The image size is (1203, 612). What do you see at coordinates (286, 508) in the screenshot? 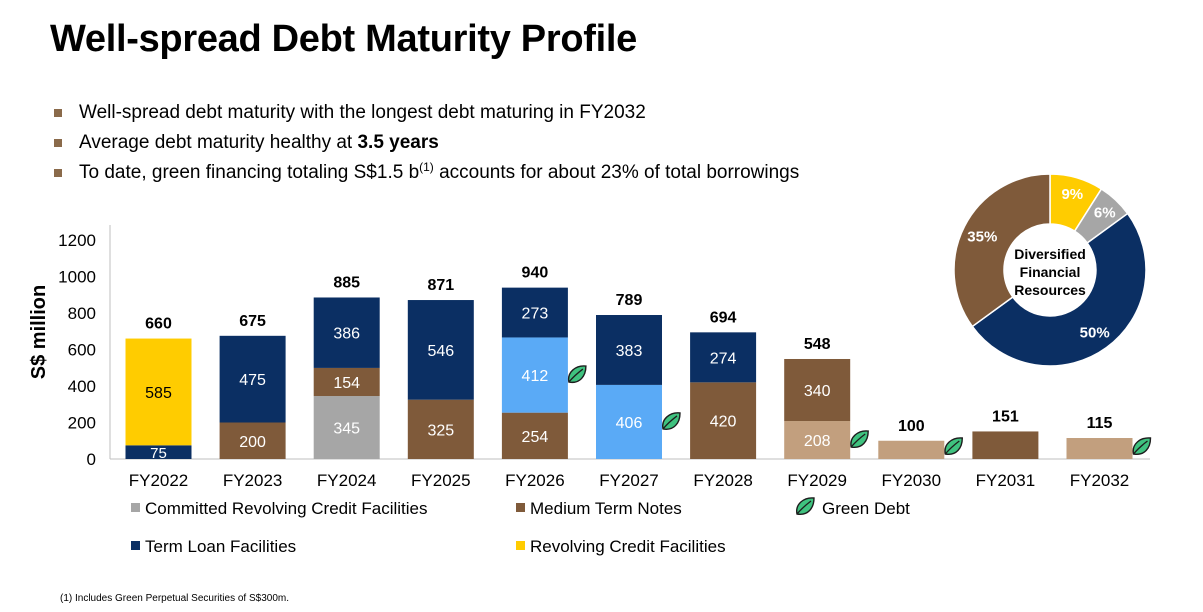
I see `legend-label: Committed Revolving Credit Facilities` at bounding box center [286, 508].